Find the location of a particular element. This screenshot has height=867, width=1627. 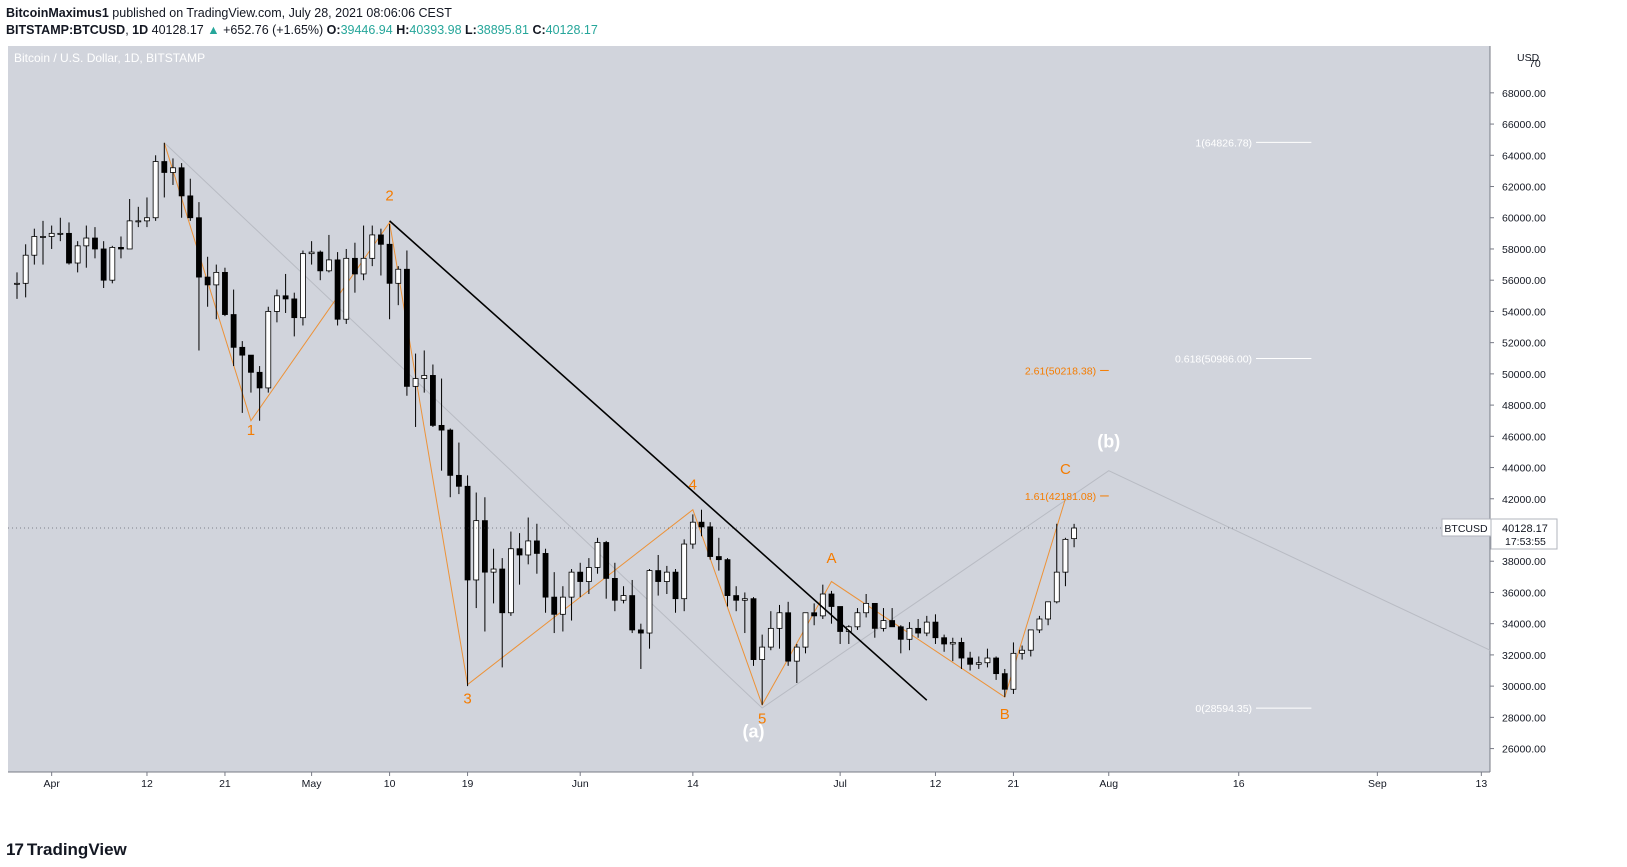

xtick-label: Apr is located at coordinates (51, 784).